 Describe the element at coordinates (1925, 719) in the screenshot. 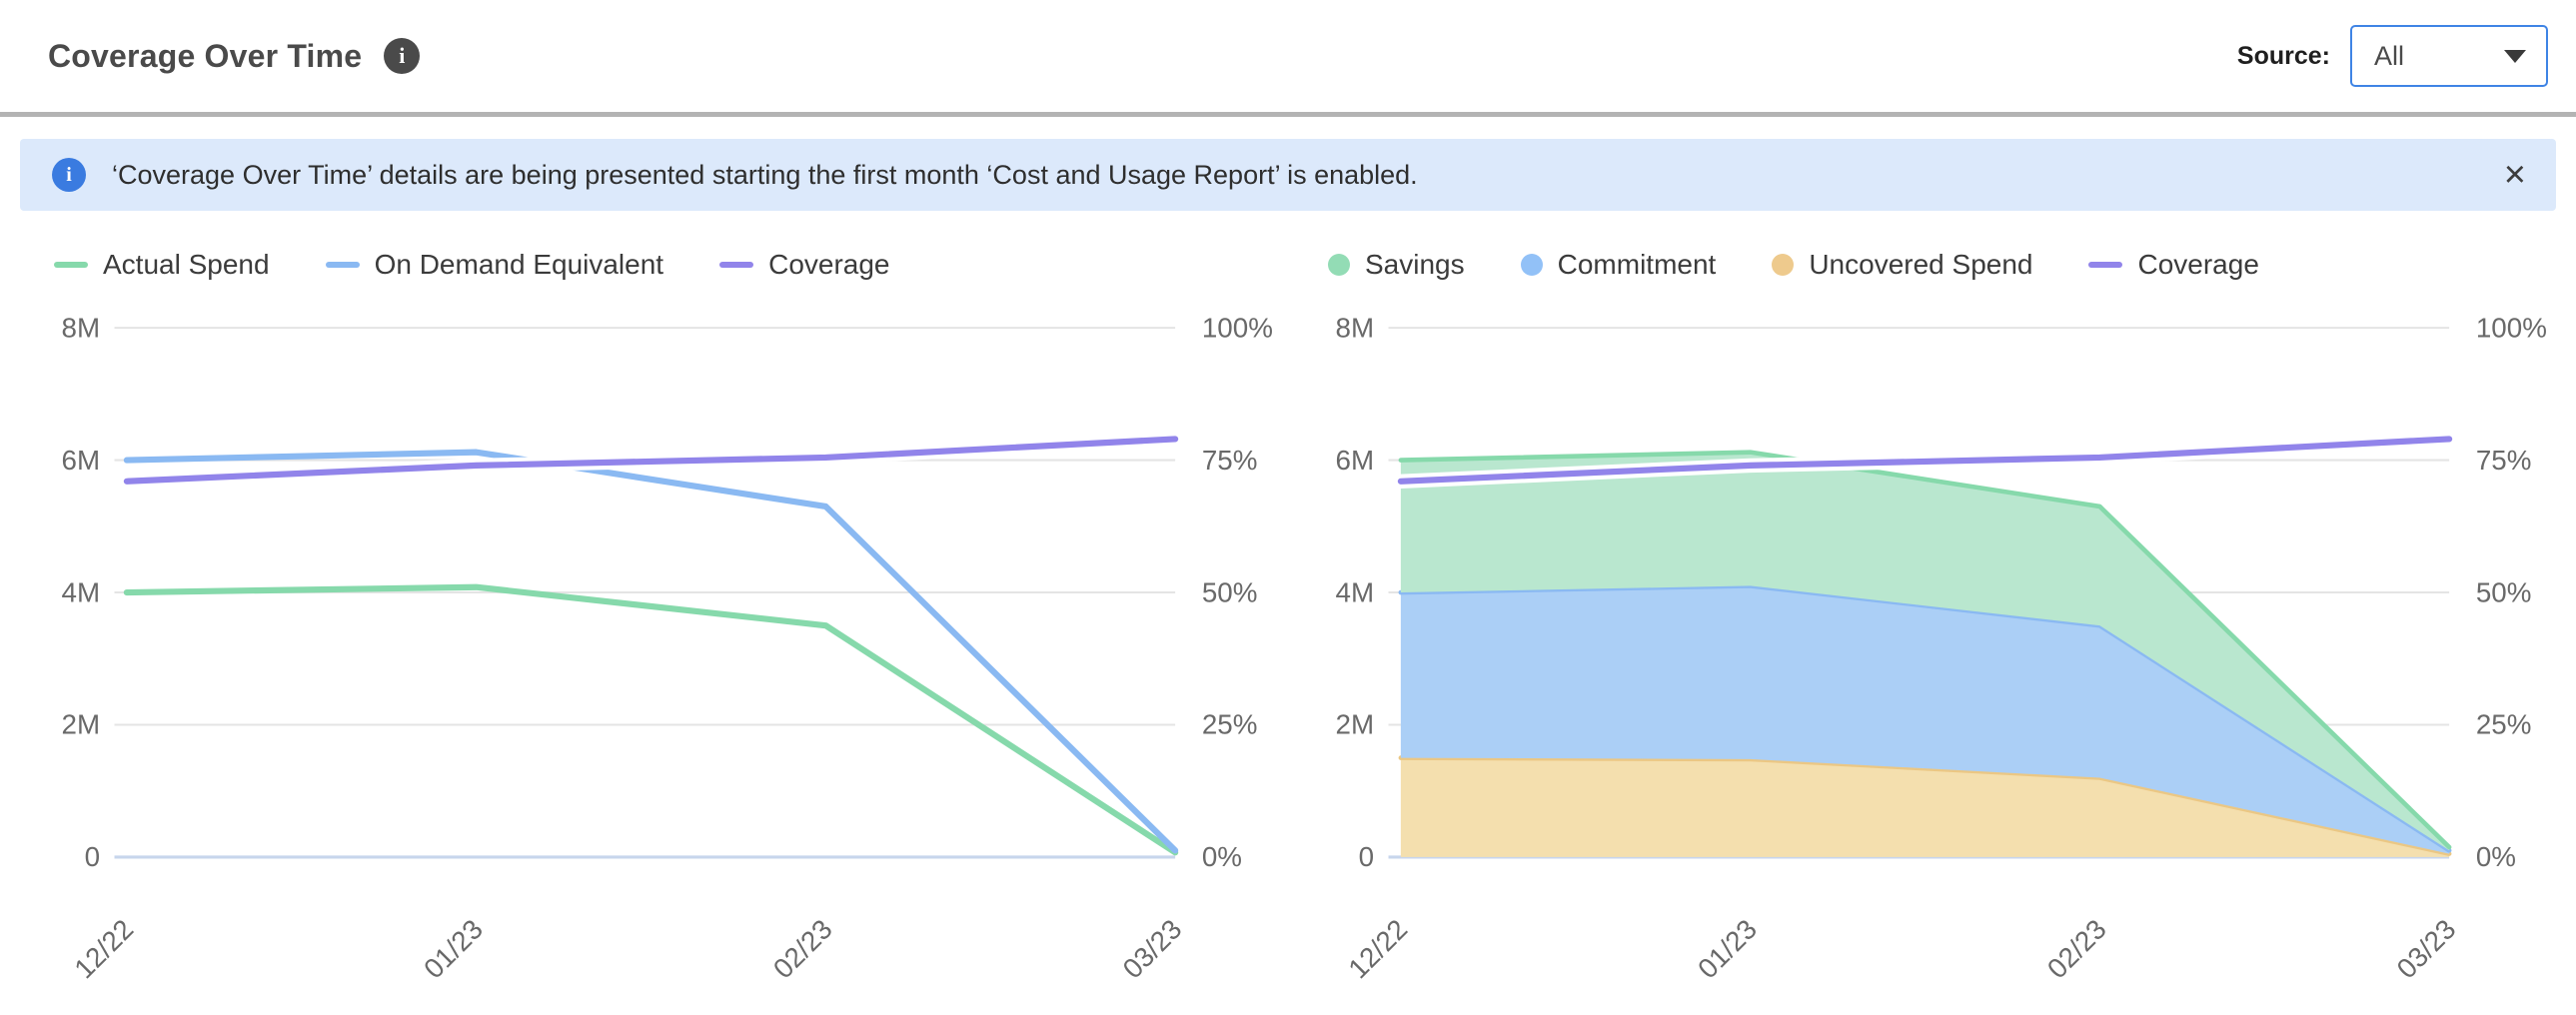

I see `area-commitment` at that location.